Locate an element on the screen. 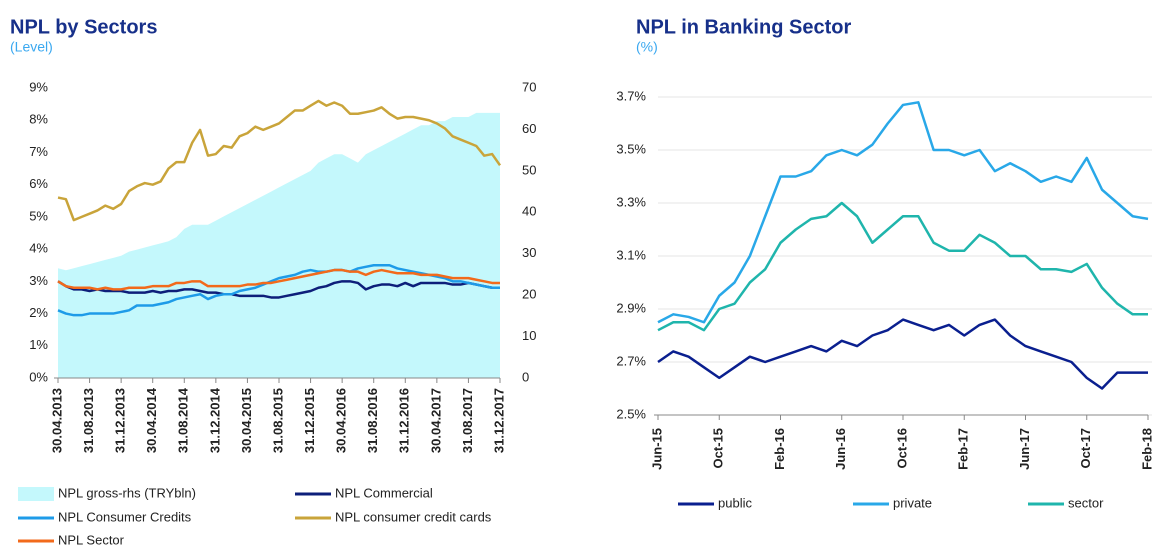 This screenshot has height=548, width=1152. y-tick-label: 8% is located at coordinates (38, 119).